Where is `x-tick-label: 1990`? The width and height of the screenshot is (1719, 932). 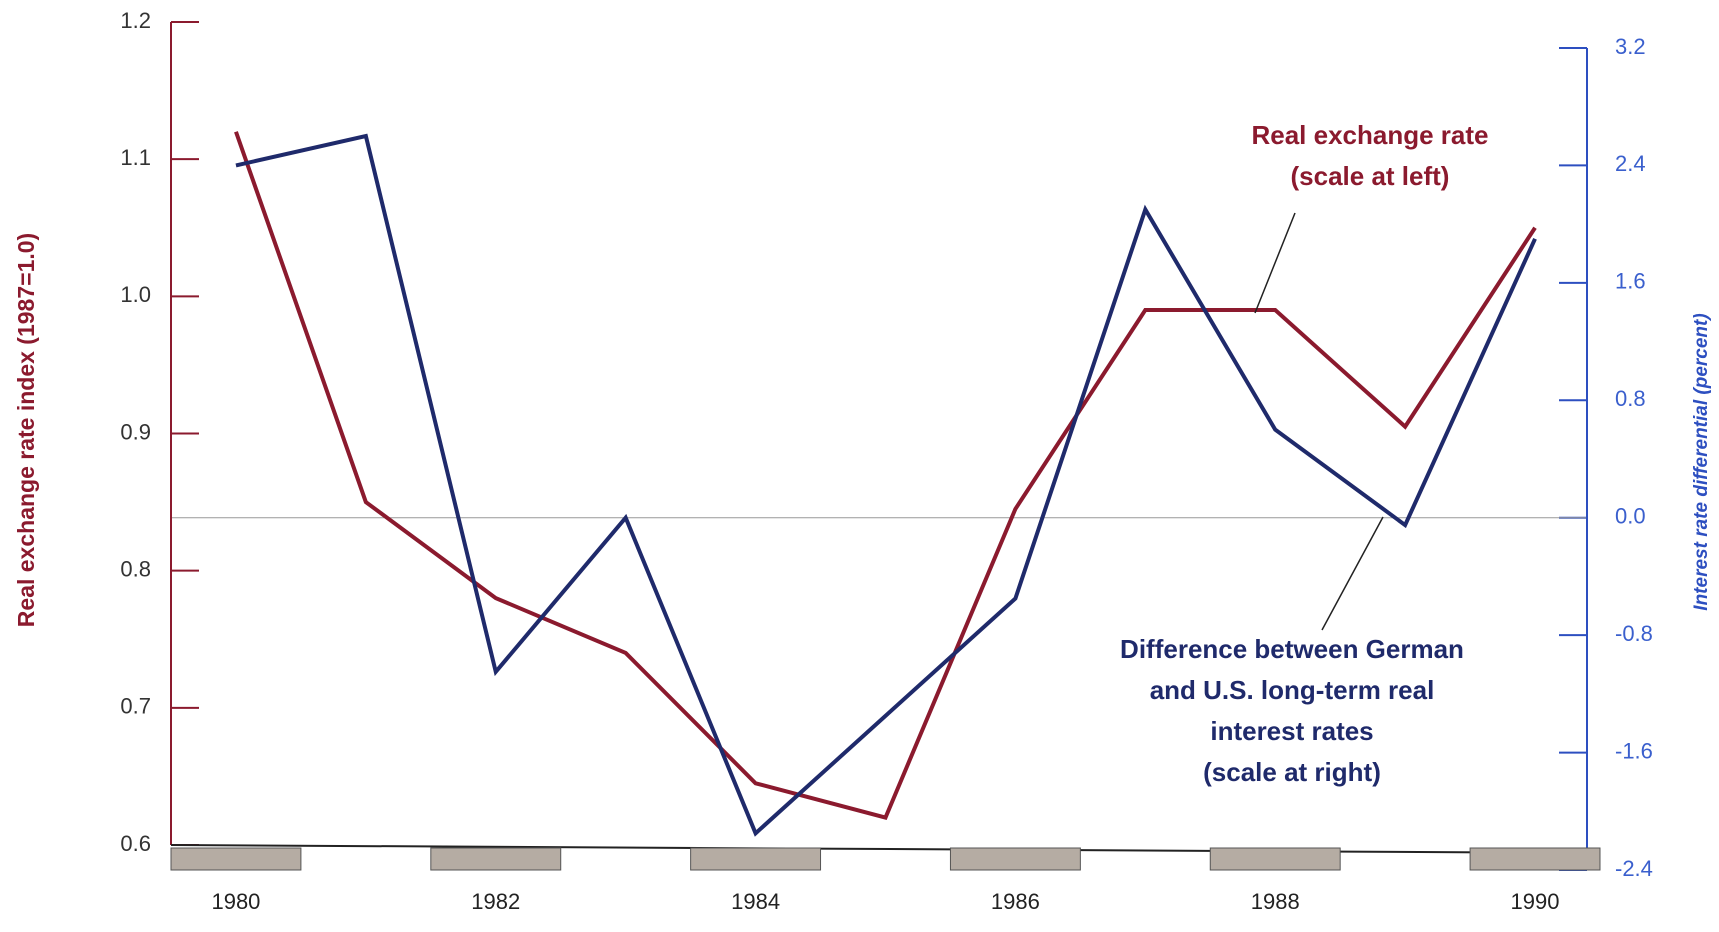
x-tick-label: 1990 is located at coordinates (1535, 901).